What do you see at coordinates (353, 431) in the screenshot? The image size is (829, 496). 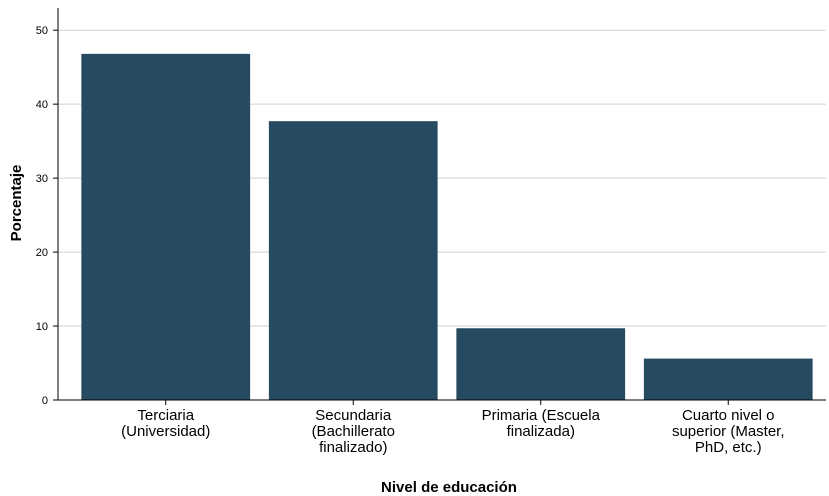 I see `x-tick-label: Secundaria (Bachillerato finalizado)` at bounding box center [353, 431].